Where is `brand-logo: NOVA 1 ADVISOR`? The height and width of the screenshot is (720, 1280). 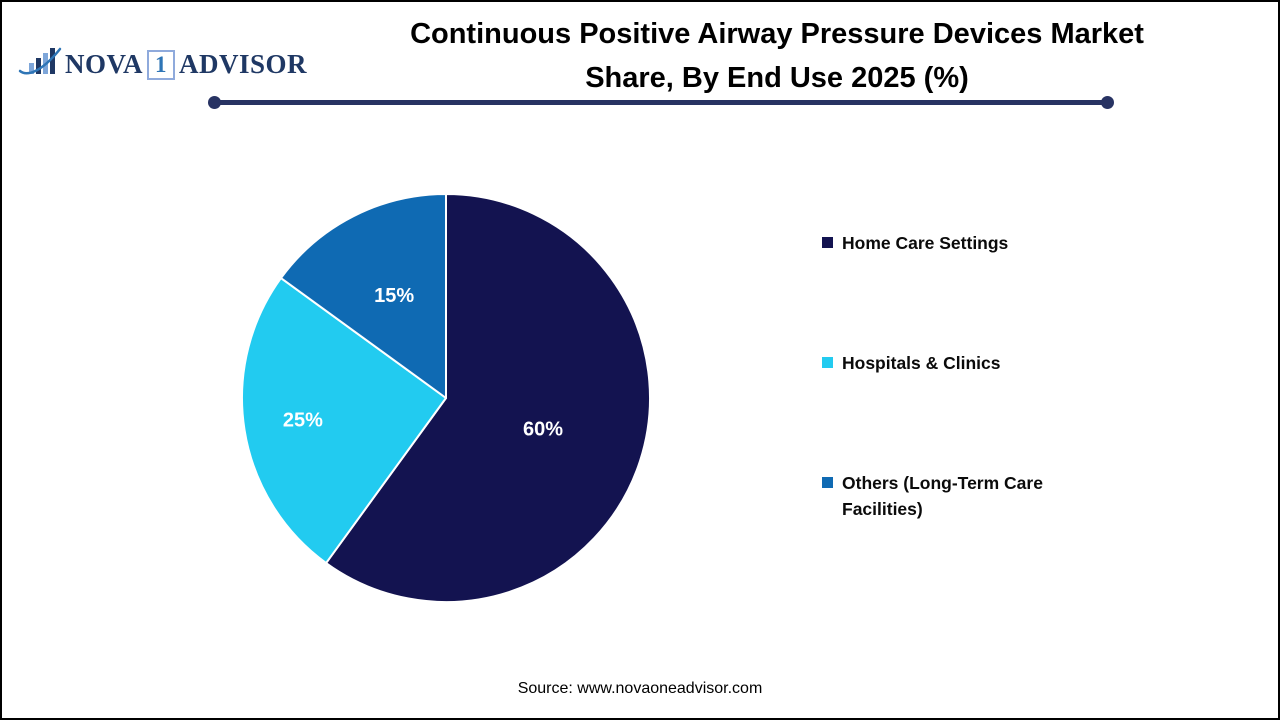
brand-logo: NOVA 1 ADVISOR is located at coordinates (162, 64).